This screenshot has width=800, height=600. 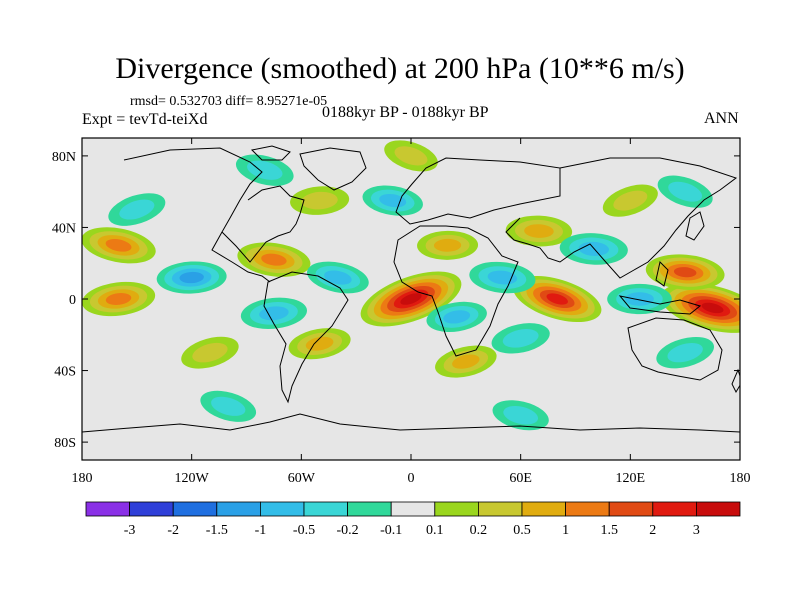 I want to click on y-tick-label: 0, so click(x=72, y=300).